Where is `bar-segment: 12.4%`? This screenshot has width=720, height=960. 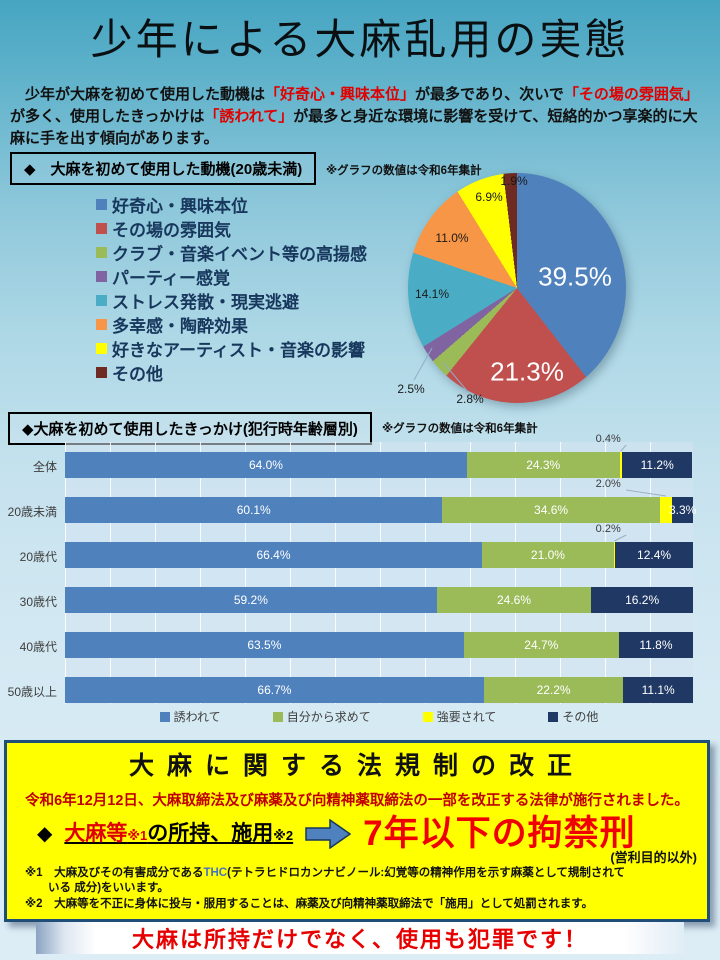 bar-segment: 12.4% is located at coordinates (654, 555).